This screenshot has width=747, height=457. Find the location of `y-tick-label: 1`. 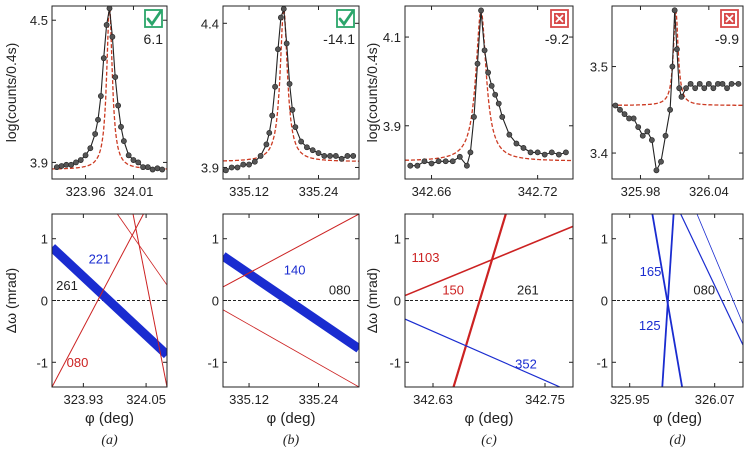

y-tick-label: 1 is located at coordinates (604, 239).